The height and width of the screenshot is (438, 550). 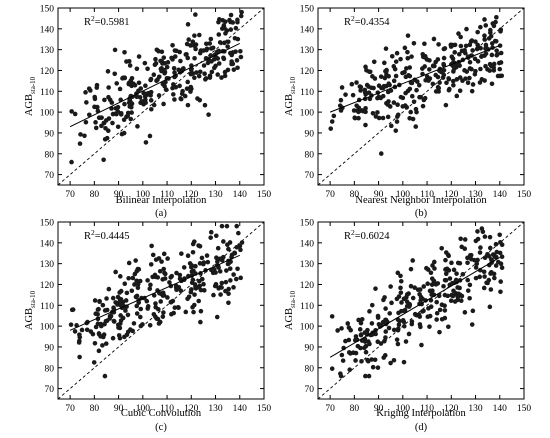 I want to click on y-tick-label: 110, so click(x=47, y=93).